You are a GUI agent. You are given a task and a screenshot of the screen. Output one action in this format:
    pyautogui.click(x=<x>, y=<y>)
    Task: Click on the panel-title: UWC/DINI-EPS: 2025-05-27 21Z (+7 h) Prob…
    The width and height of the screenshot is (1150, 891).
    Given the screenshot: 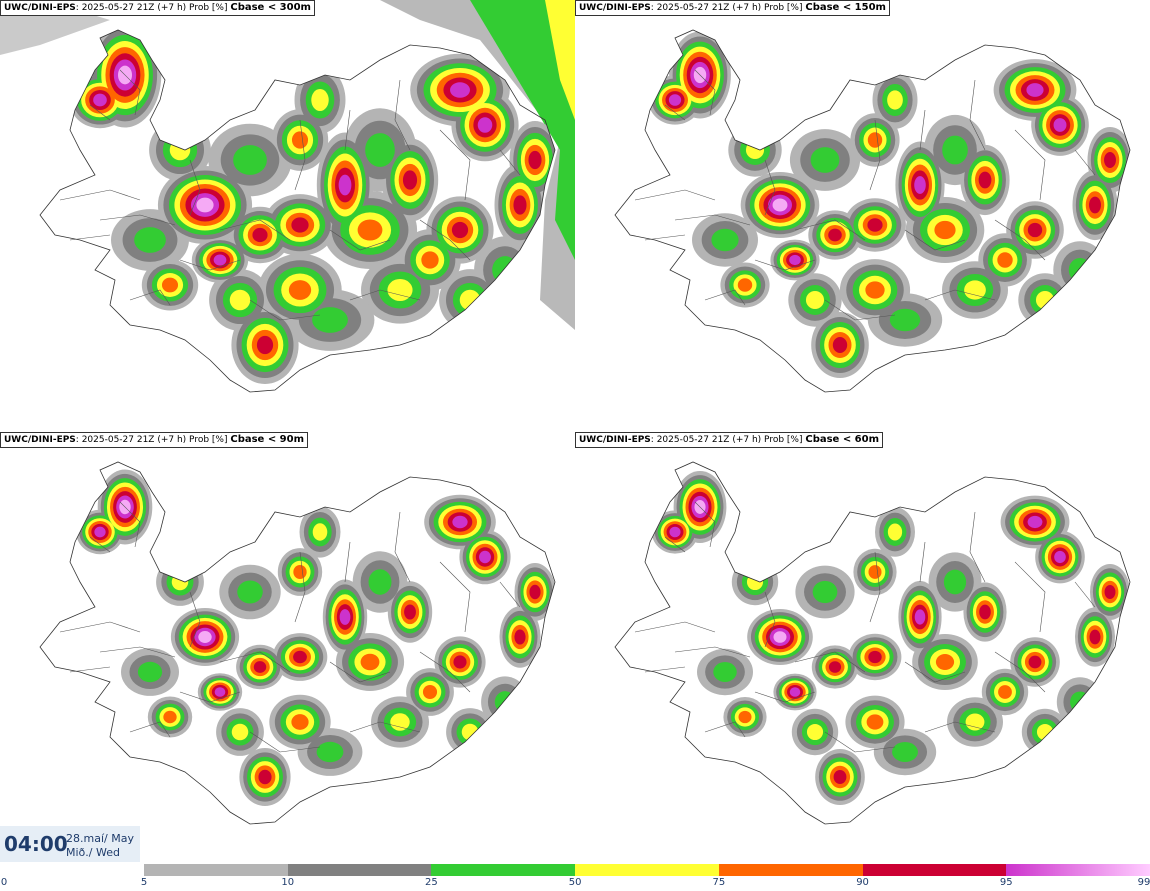 What is the action you would take?
    pyautogui.click(x=157, y=8)
    